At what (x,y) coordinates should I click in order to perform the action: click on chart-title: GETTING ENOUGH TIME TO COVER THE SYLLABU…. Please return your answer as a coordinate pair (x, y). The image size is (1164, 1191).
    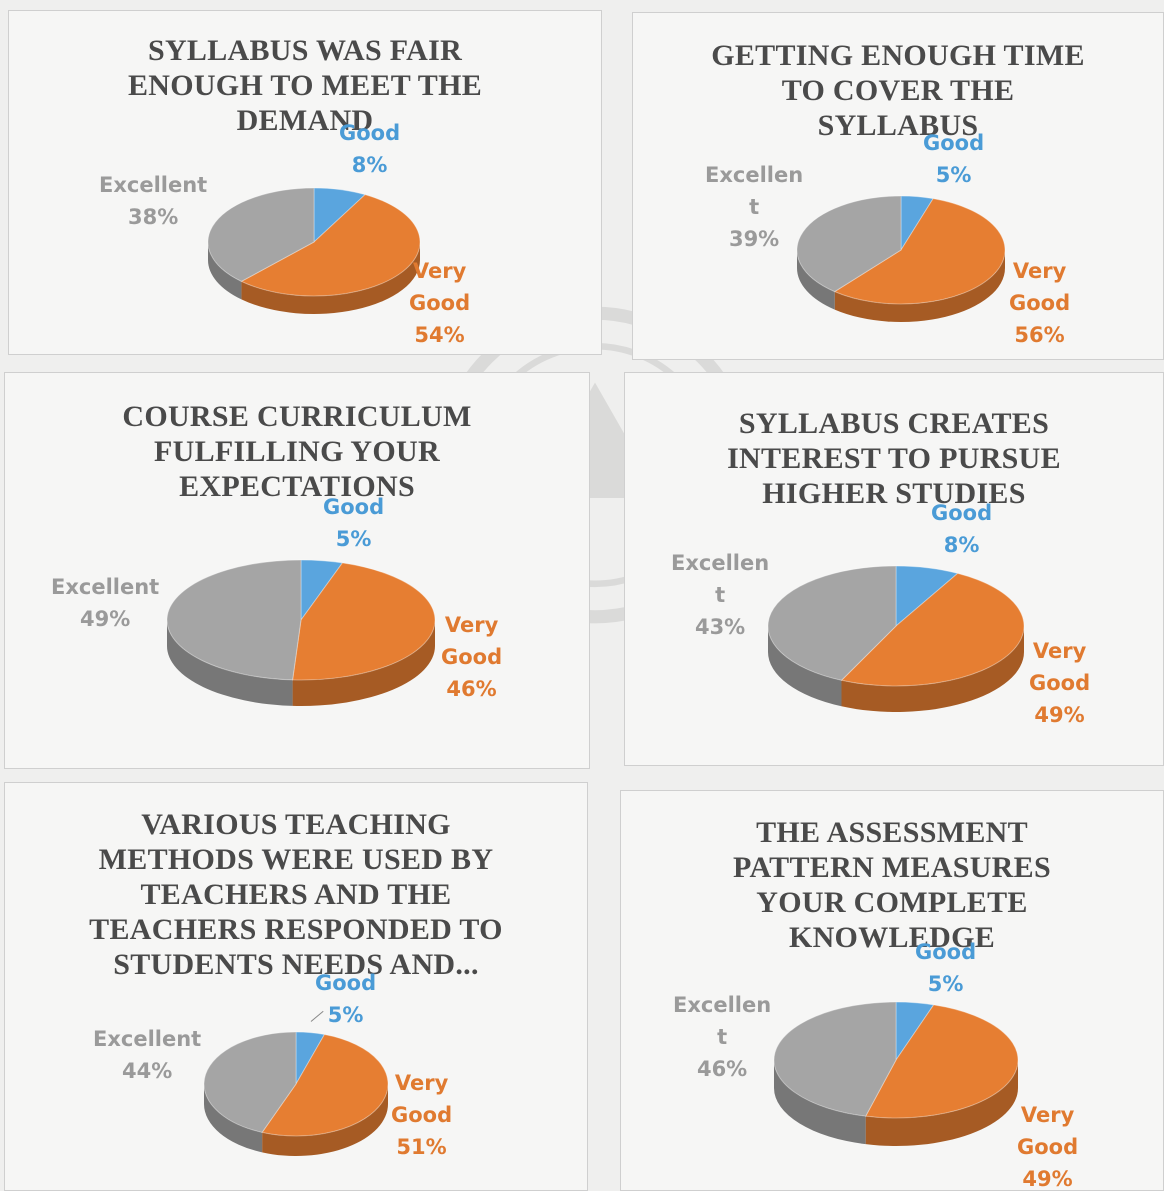
    Looking at the image, I should click on (898, 90).